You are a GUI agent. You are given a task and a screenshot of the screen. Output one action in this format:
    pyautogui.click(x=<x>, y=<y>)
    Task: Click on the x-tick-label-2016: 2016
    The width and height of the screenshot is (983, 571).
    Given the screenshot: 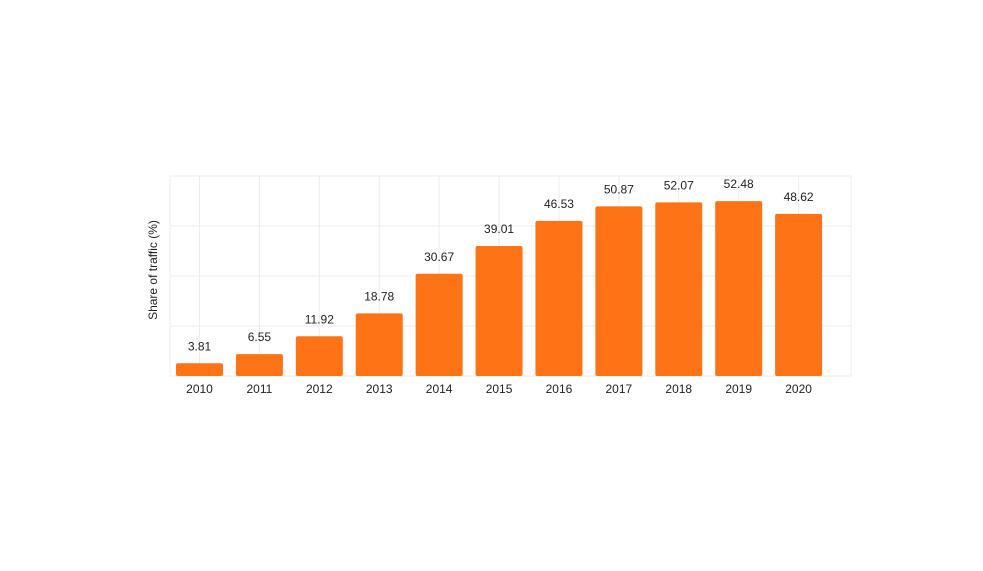 What is the action you would take?
    pyautogui.click(x=559, y=389)
    